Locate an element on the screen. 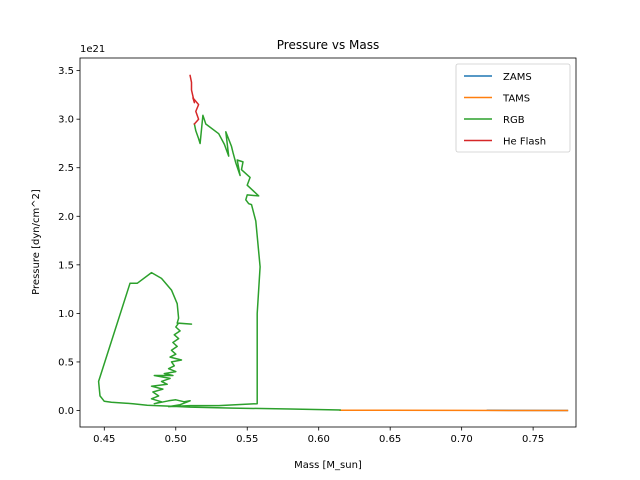 This screenshot has height=480, width=640. y-tick-label: 3.0 is located at coordinates (66, 120).